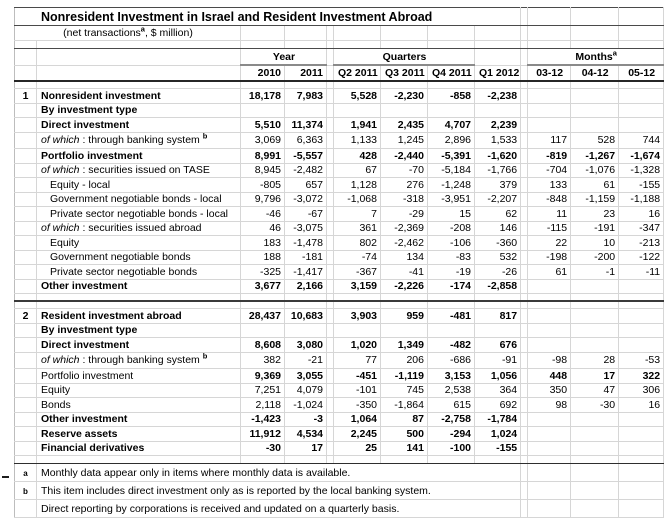  What do you see at coordinates (138, 156) in the screenshot?
I see `label-cell: Portfolio investment` at bounding box center [138, 156].